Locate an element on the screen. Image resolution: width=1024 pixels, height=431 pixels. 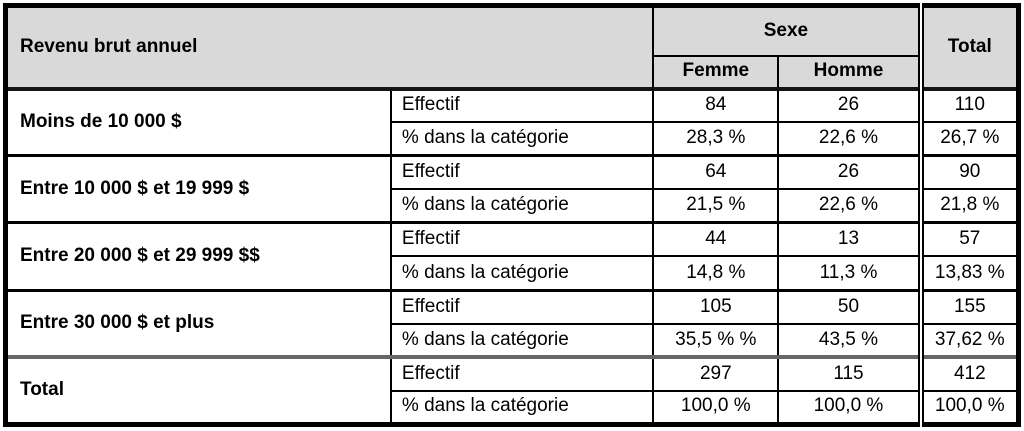
value-femme: 14,8 % is located at coordinates (716, 273).